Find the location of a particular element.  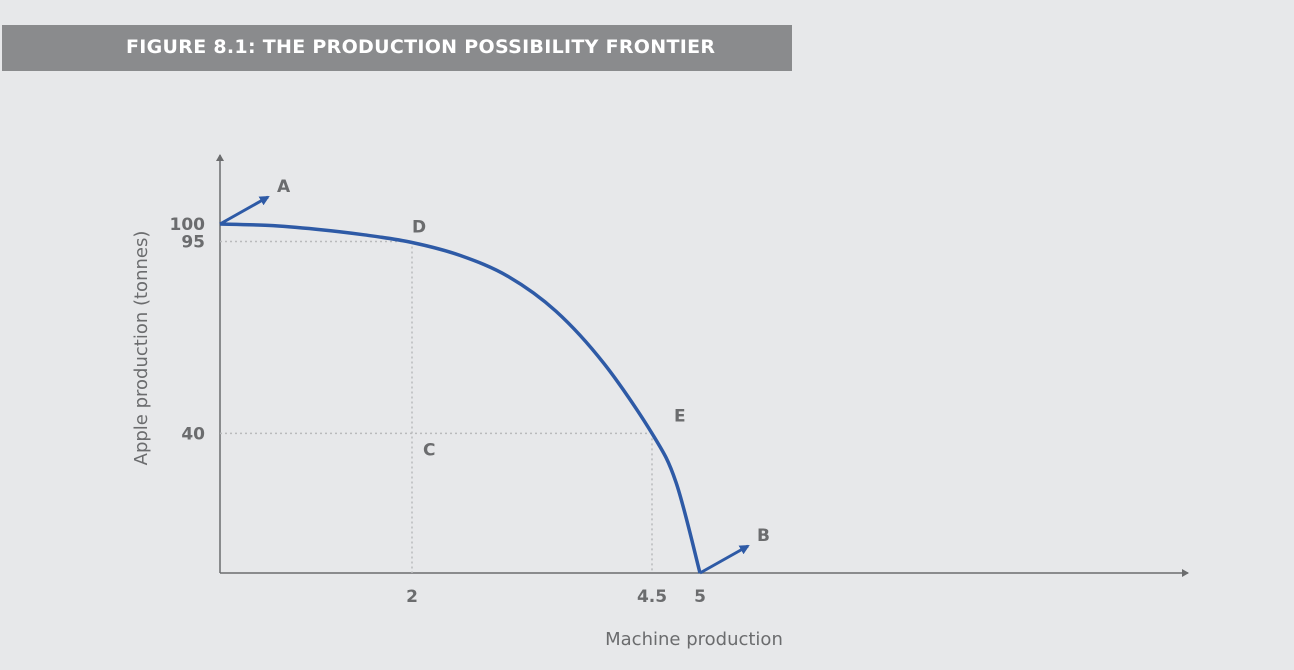

point-label-c: C is located at coordinates (429, 450).